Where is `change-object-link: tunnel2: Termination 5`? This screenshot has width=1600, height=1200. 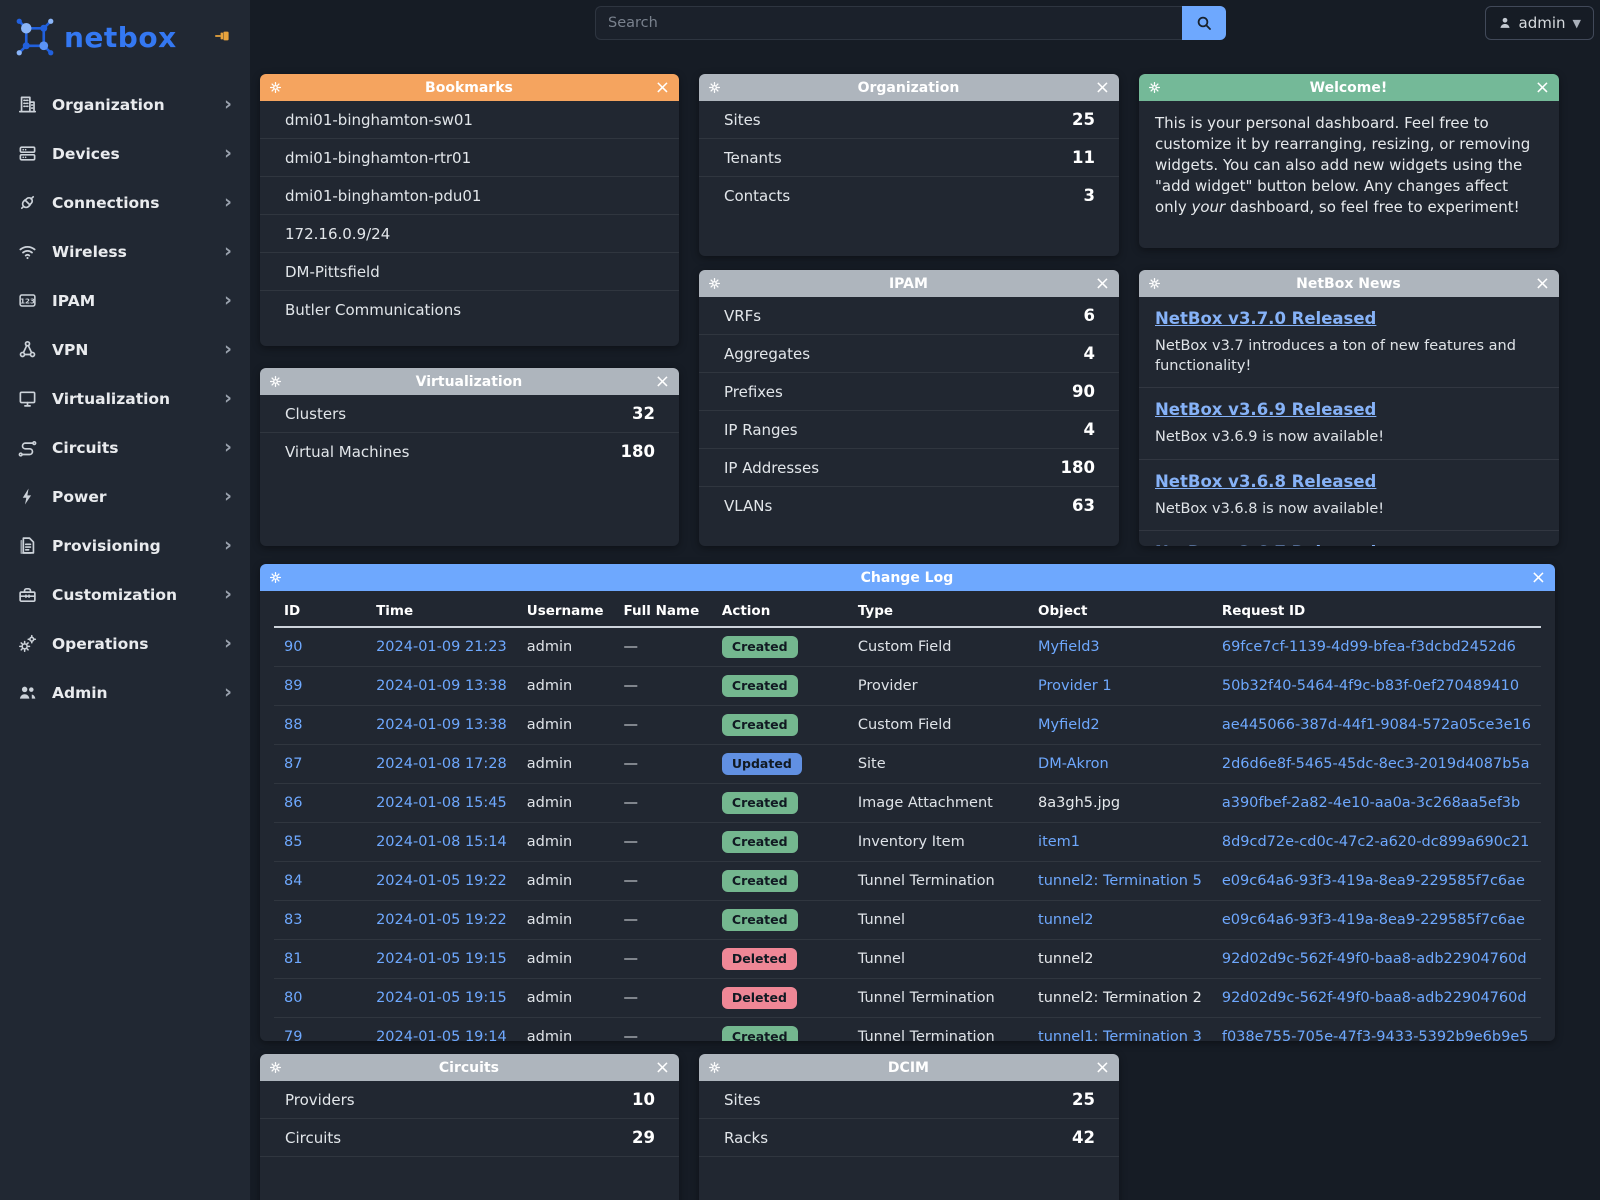 change-object-link: tunnel2: Termination 5 is located at coordinates (1120, 881).